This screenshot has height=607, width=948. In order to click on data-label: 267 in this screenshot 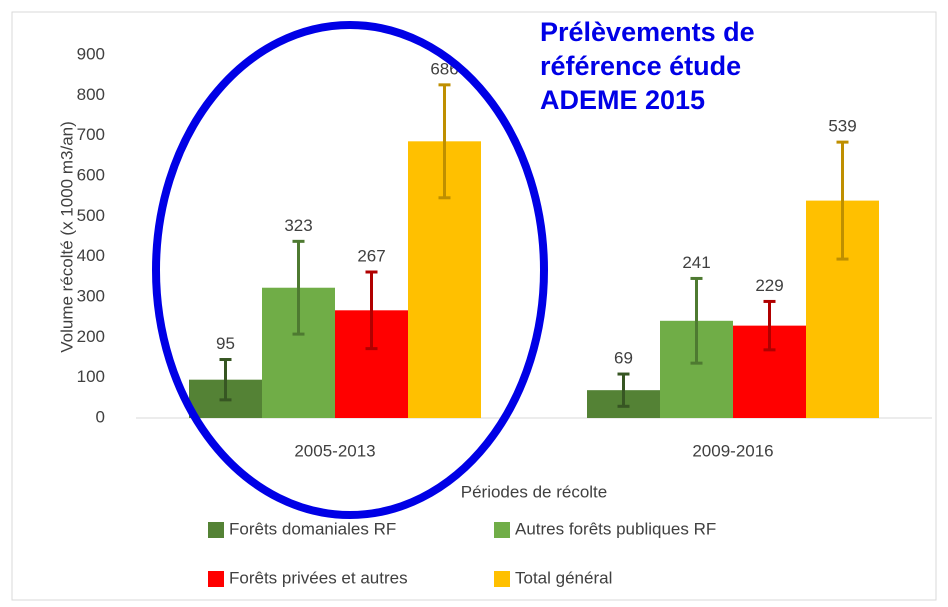, I will do `click(371, 255)`.